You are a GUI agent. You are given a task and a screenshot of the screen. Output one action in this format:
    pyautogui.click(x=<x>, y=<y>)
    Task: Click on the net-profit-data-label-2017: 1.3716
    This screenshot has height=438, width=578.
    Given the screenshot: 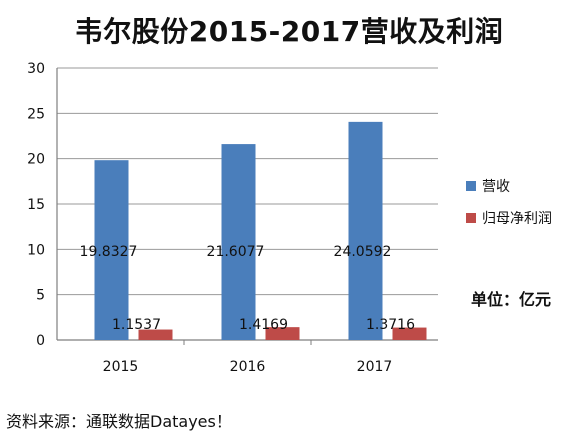 What is the action you would take?
    pyautogui.click(x=390, y=325)
    